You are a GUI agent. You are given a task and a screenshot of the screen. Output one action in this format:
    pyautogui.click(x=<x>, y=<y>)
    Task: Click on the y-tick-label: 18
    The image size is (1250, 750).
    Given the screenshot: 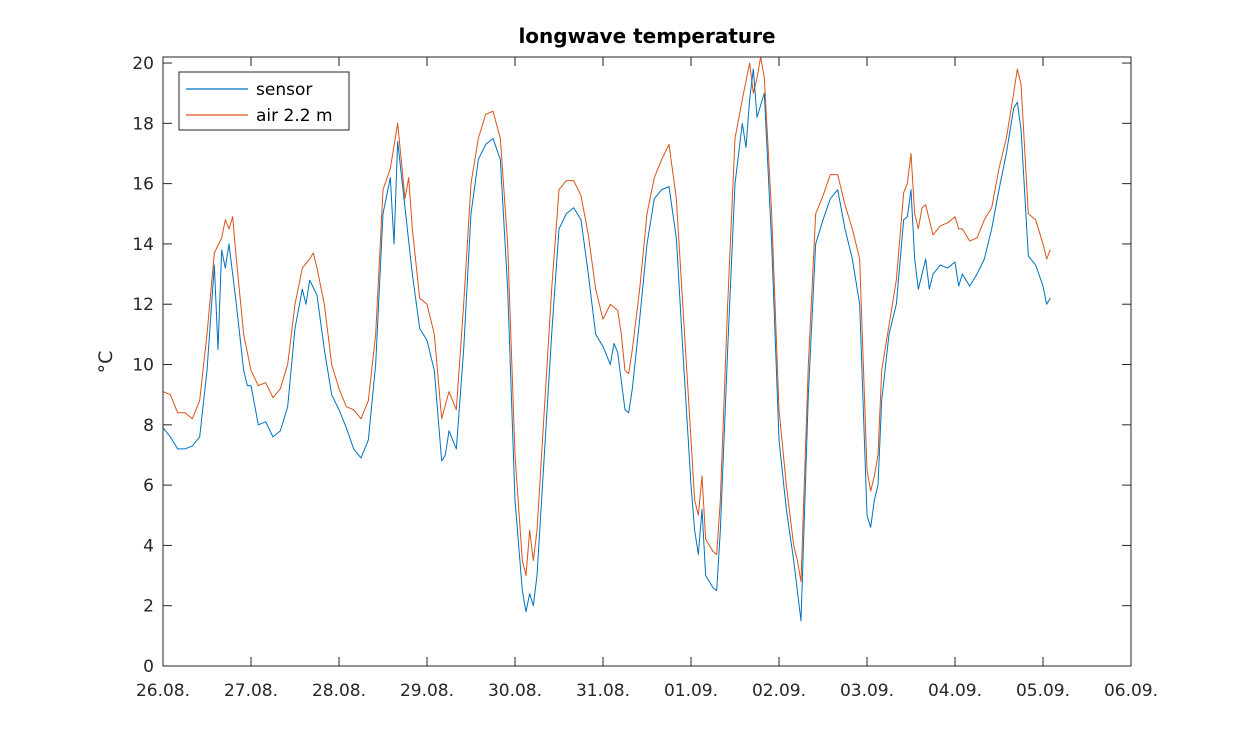 What is the action you would take?
    pyautogui.click(x=143, y=124)
    